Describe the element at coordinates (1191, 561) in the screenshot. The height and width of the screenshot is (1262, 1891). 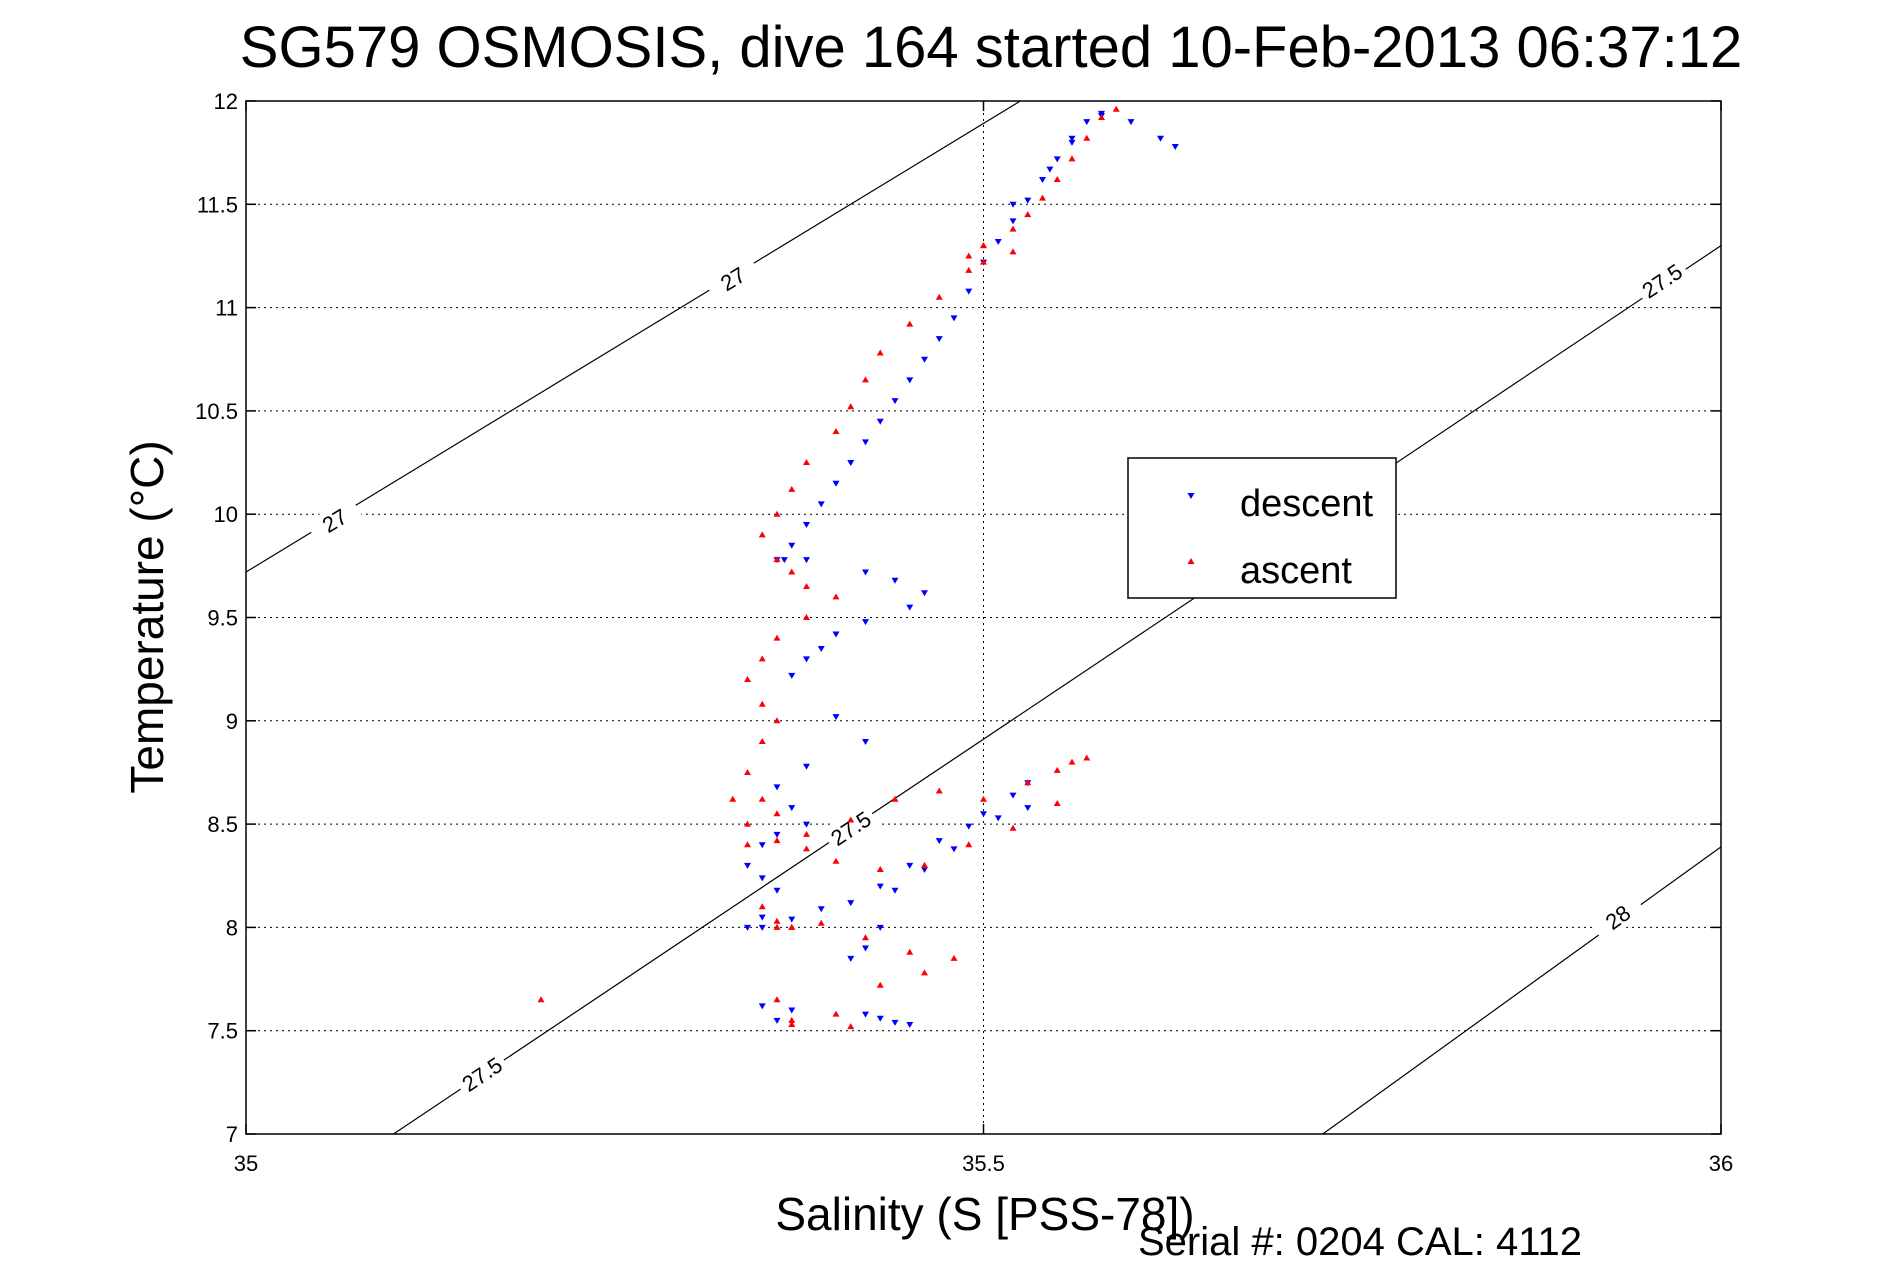
I see `legend-ascent-marker` at that location.